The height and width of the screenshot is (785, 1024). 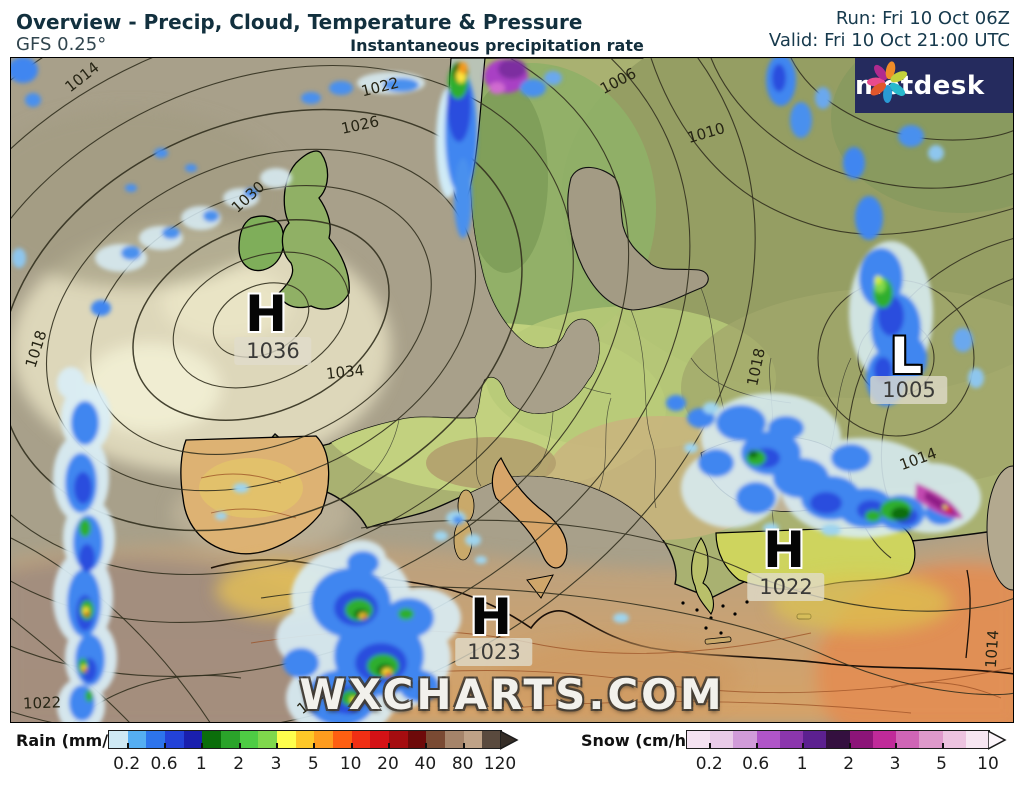 I want to click on snow-legend-label: Snow (cm/hr), so click(x=641, y=740).